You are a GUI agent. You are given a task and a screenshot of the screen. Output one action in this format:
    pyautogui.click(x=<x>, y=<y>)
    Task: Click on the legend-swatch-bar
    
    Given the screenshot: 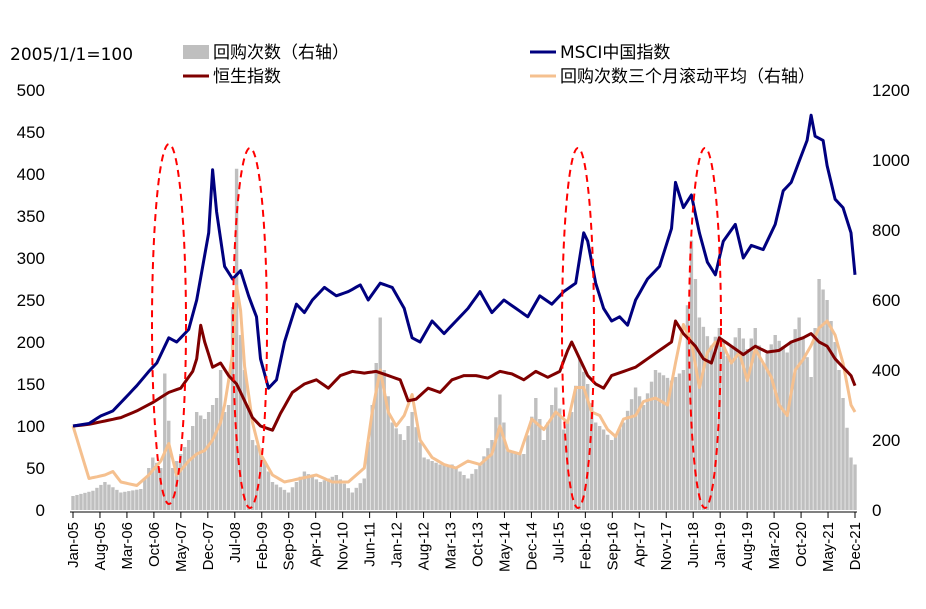 What is the action you would take?
    pyautogui.click(x=196, y=52)
    